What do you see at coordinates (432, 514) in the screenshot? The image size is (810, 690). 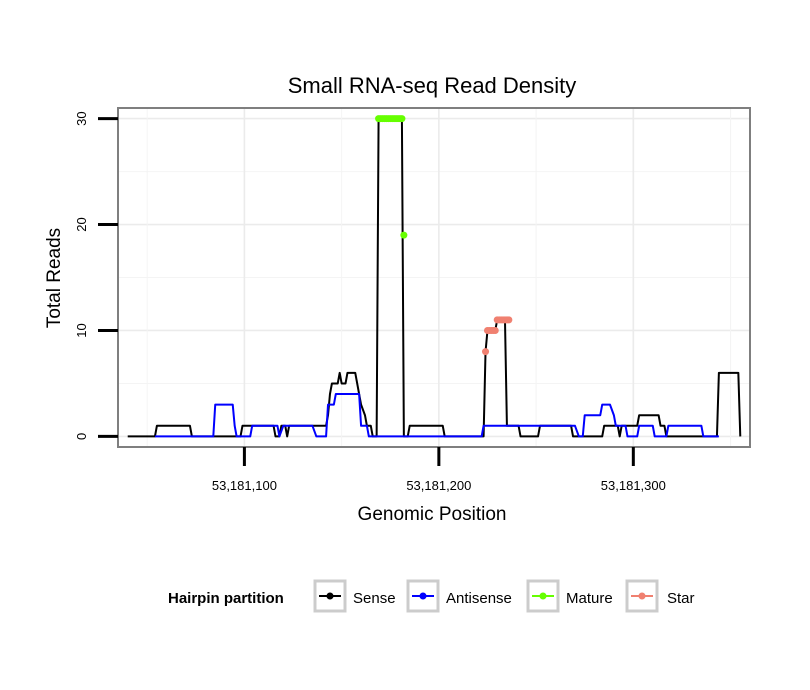 I see `x-axis-label: Genomic Position` at bounding box center [432, 514].